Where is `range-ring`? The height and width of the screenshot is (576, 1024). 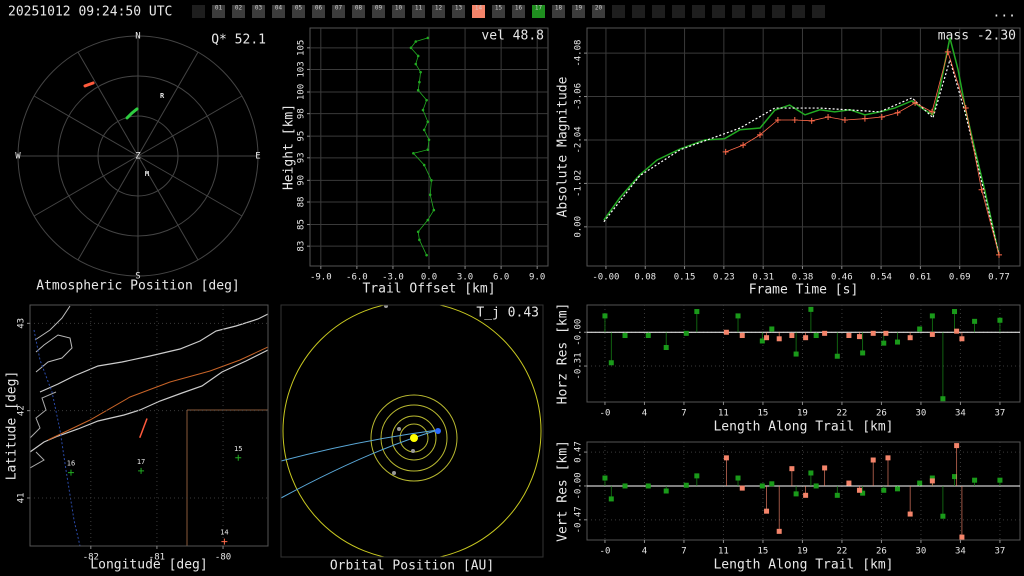
range-ring is located at coordinates (138, 156).